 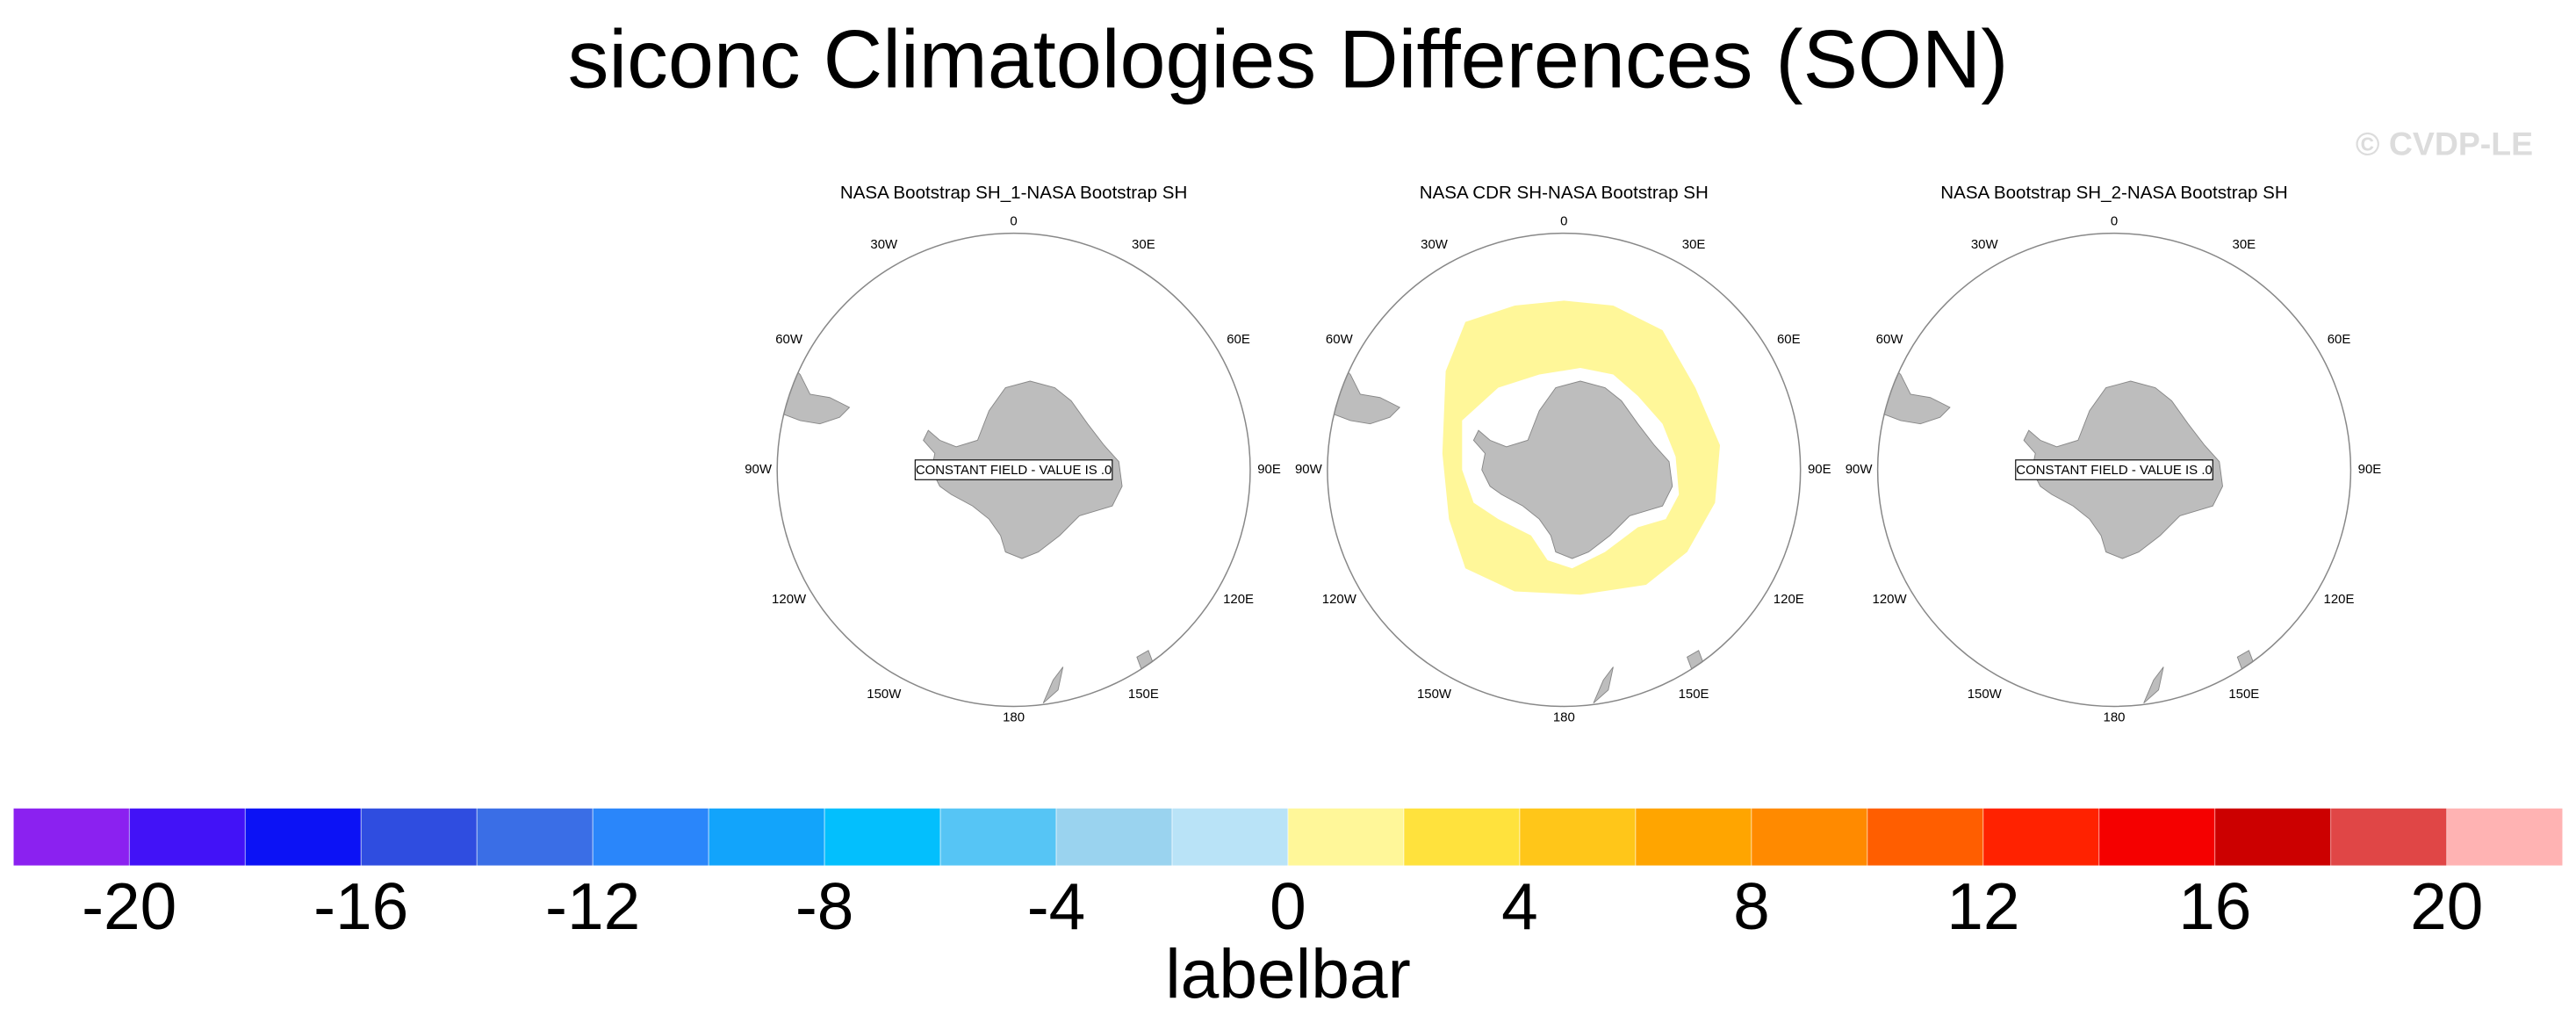 I want to click on panel-title: NASA Bootstrap SH_2-NASA Bootstrap SH, so click(x=2113, y=193).